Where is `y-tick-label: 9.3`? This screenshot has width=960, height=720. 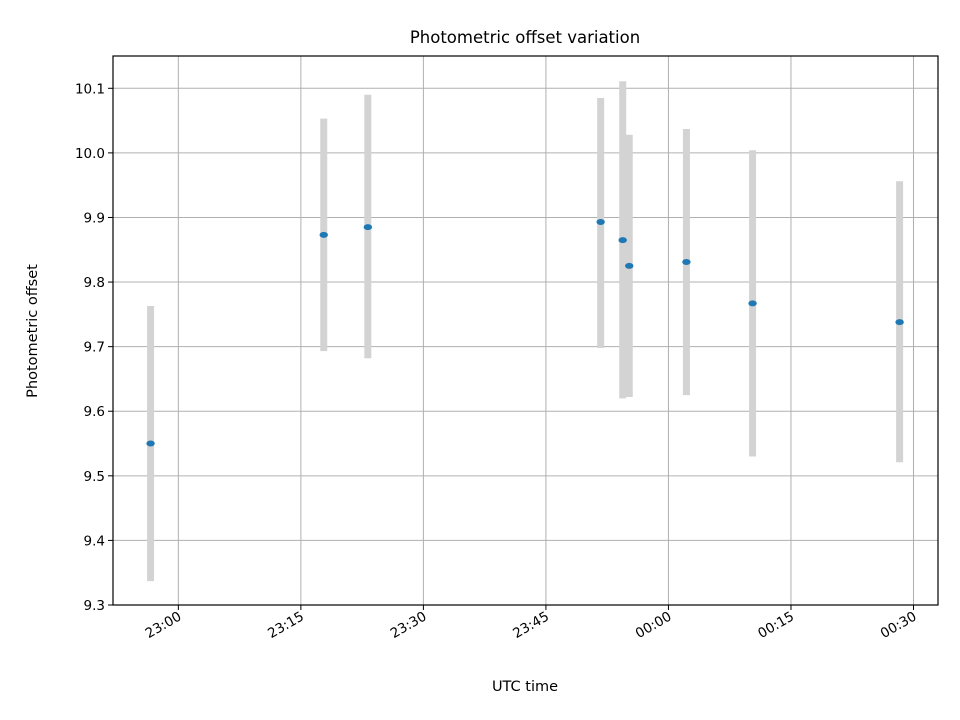 y-tick-label: 9.3 is located at coordinates (94, 606).